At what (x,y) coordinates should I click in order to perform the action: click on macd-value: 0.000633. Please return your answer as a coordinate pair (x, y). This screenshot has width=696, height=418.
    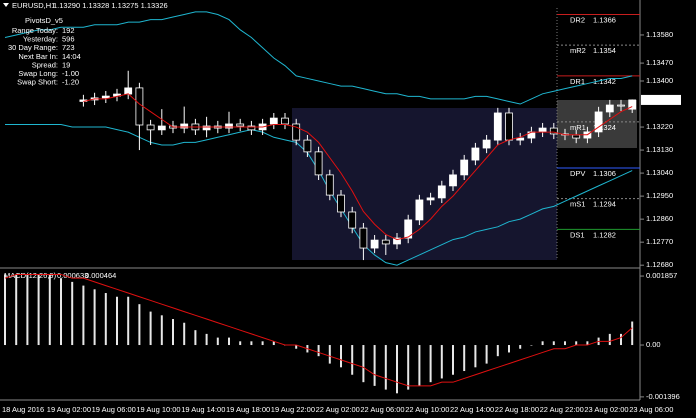
    Looking at the image, I should click on (72, 275).